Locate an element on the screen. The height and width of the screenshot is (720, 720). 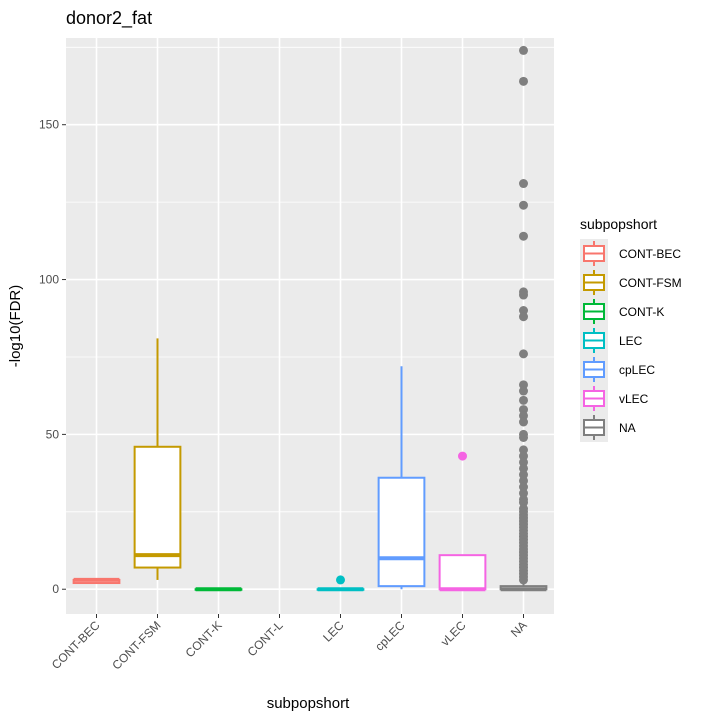
x-tick-label: LEC is located at coordinates (333, 631).